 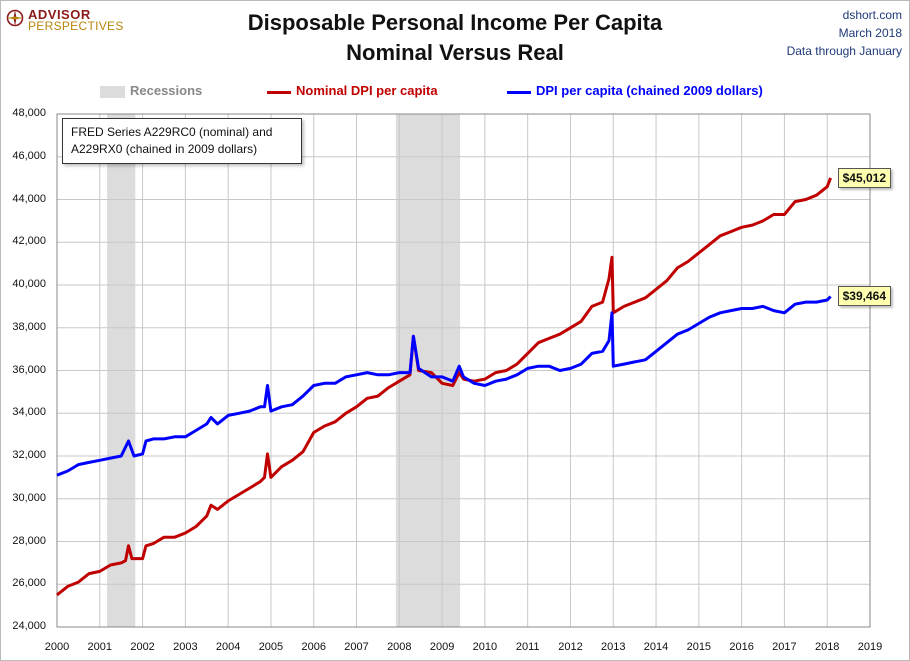 What do you see at coordinates (29, 241) in the screenshot?
I see `y-tick-label: 42,000` at bounding box center [29, 241].